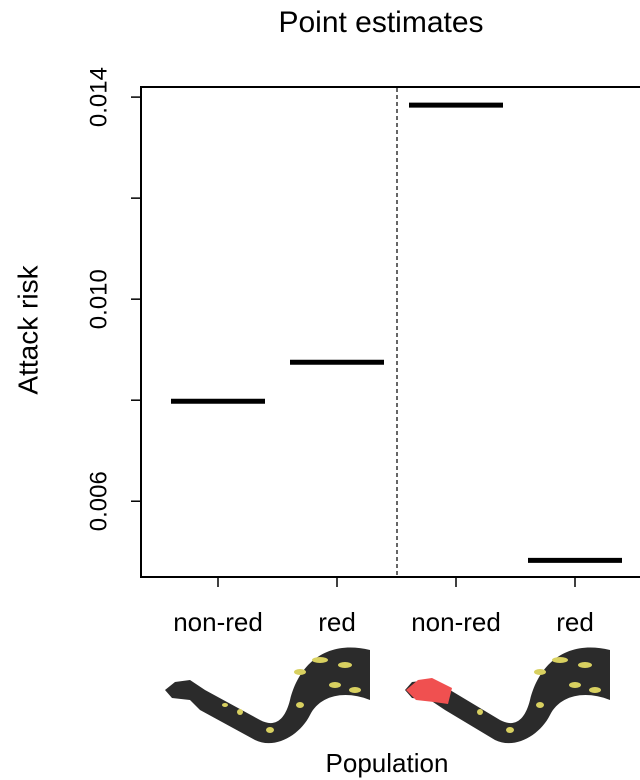 The height and width of the screenshot is (780, 640). What do you see at coordinates (387, 763) in the screenshot?
I see `x-axis-label: Population` at bounding box center [387, 763].